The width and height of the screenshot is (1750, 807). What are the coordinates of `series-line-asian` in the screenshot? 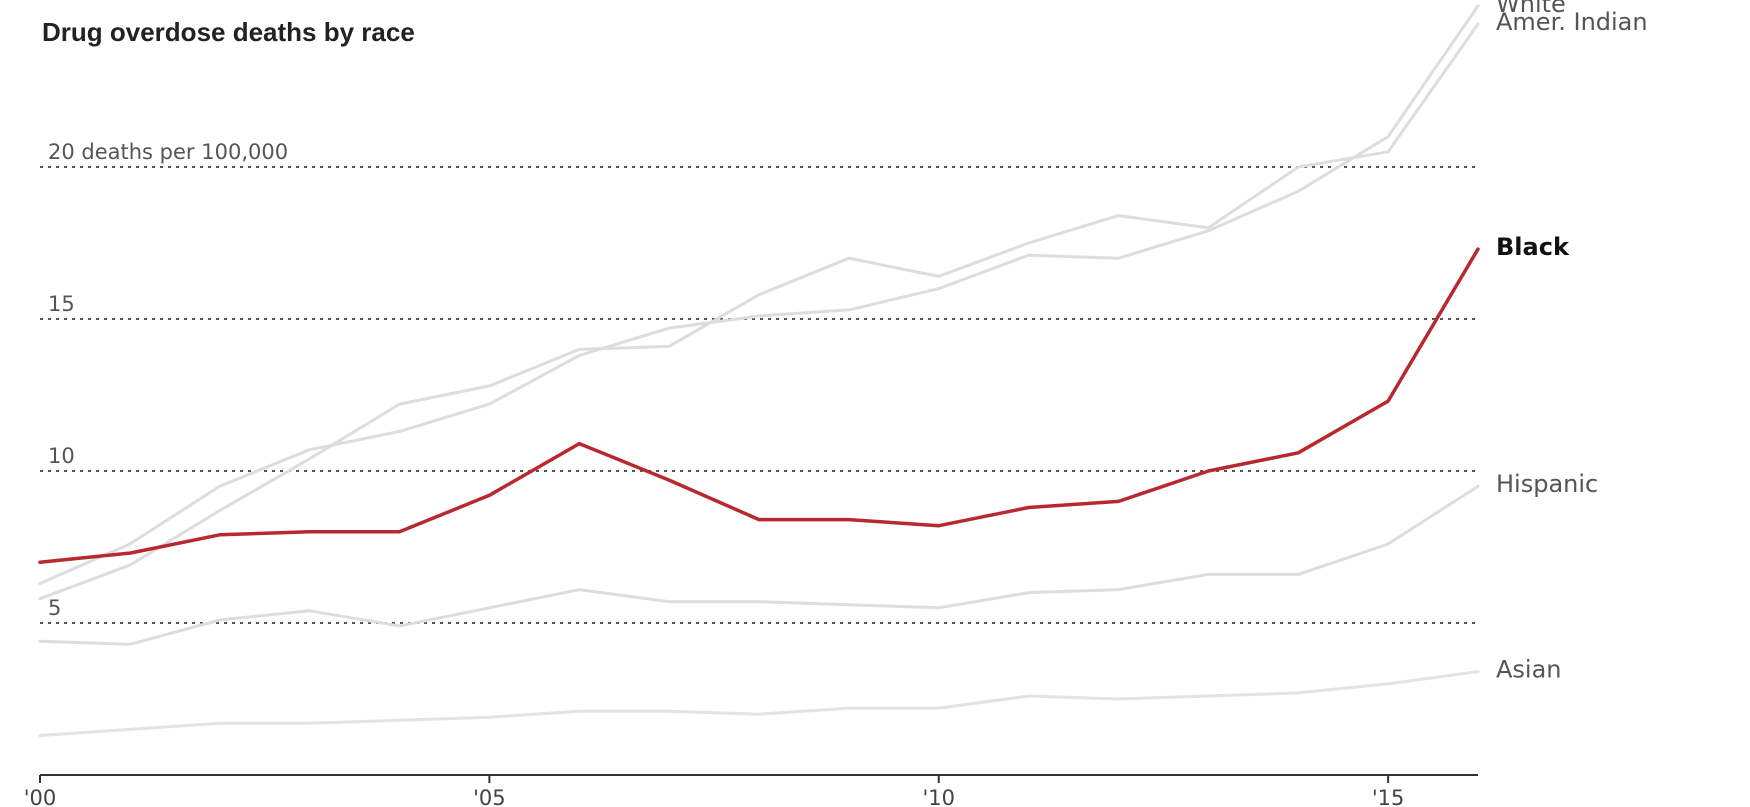 It's located at (759, 703).